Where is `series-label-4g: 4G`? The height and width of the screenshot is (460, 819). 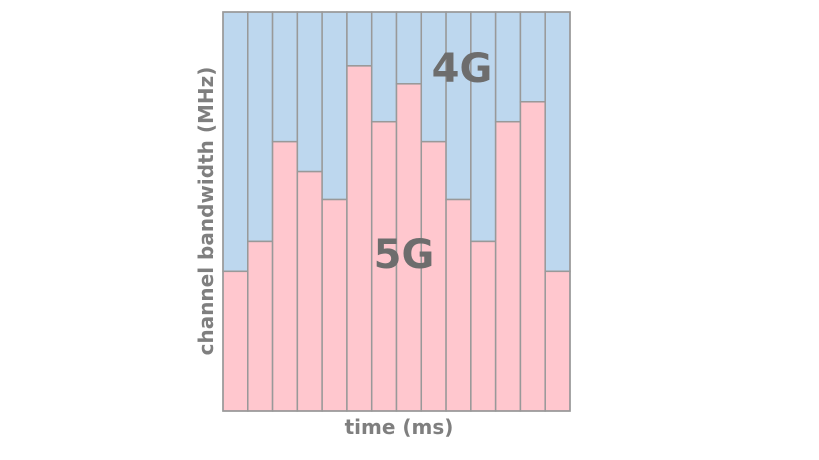
series-label-4g: 4G is located at coordinates (462, 69).